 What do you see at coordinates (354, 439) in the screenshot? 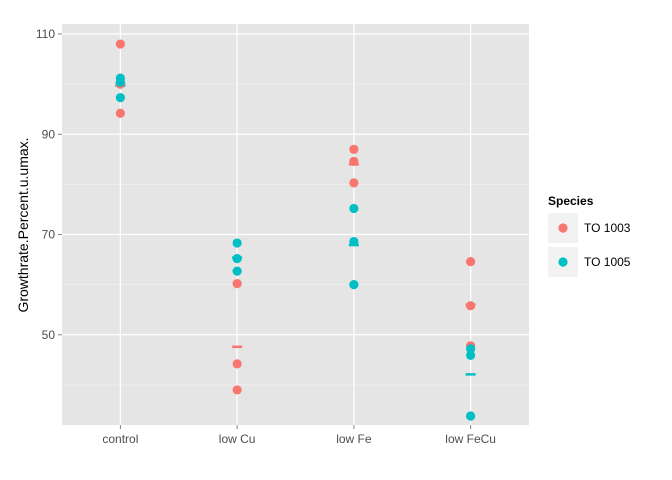
I see `x-tick-label: low Fe` at bounding box center [354, 439].